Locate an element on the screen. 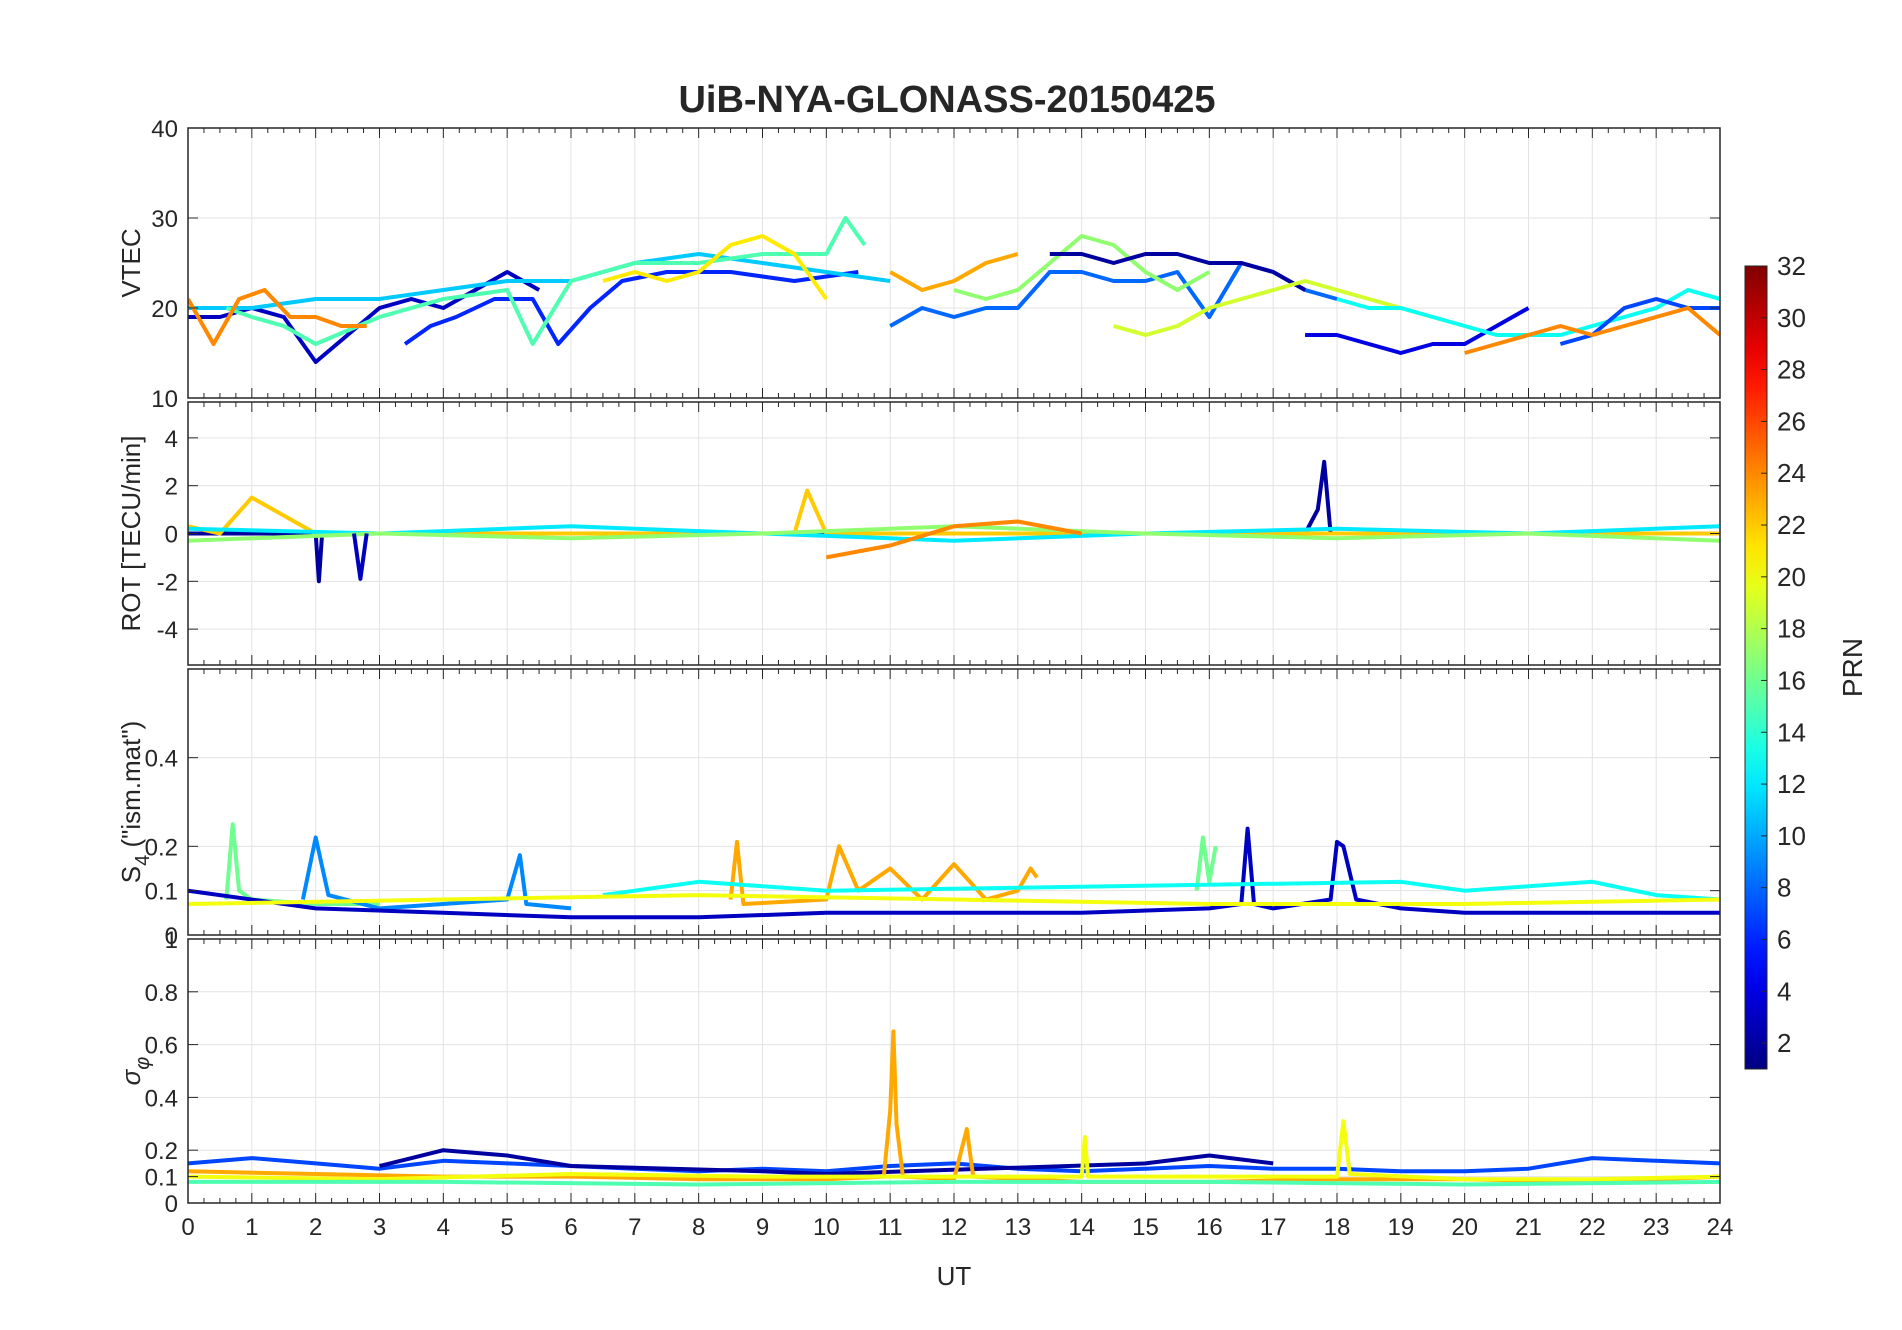  colorbar-tick-label: 14 is located at coordinates (1791, 732).